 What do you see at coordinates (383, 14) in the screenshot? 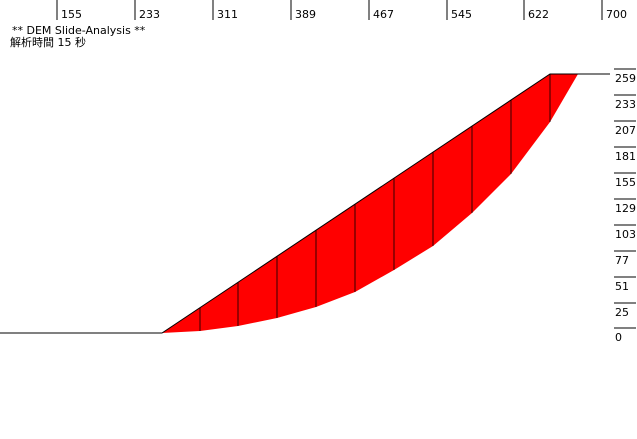
I see `x-tick-label: 467` at bounding box center [383, 14].